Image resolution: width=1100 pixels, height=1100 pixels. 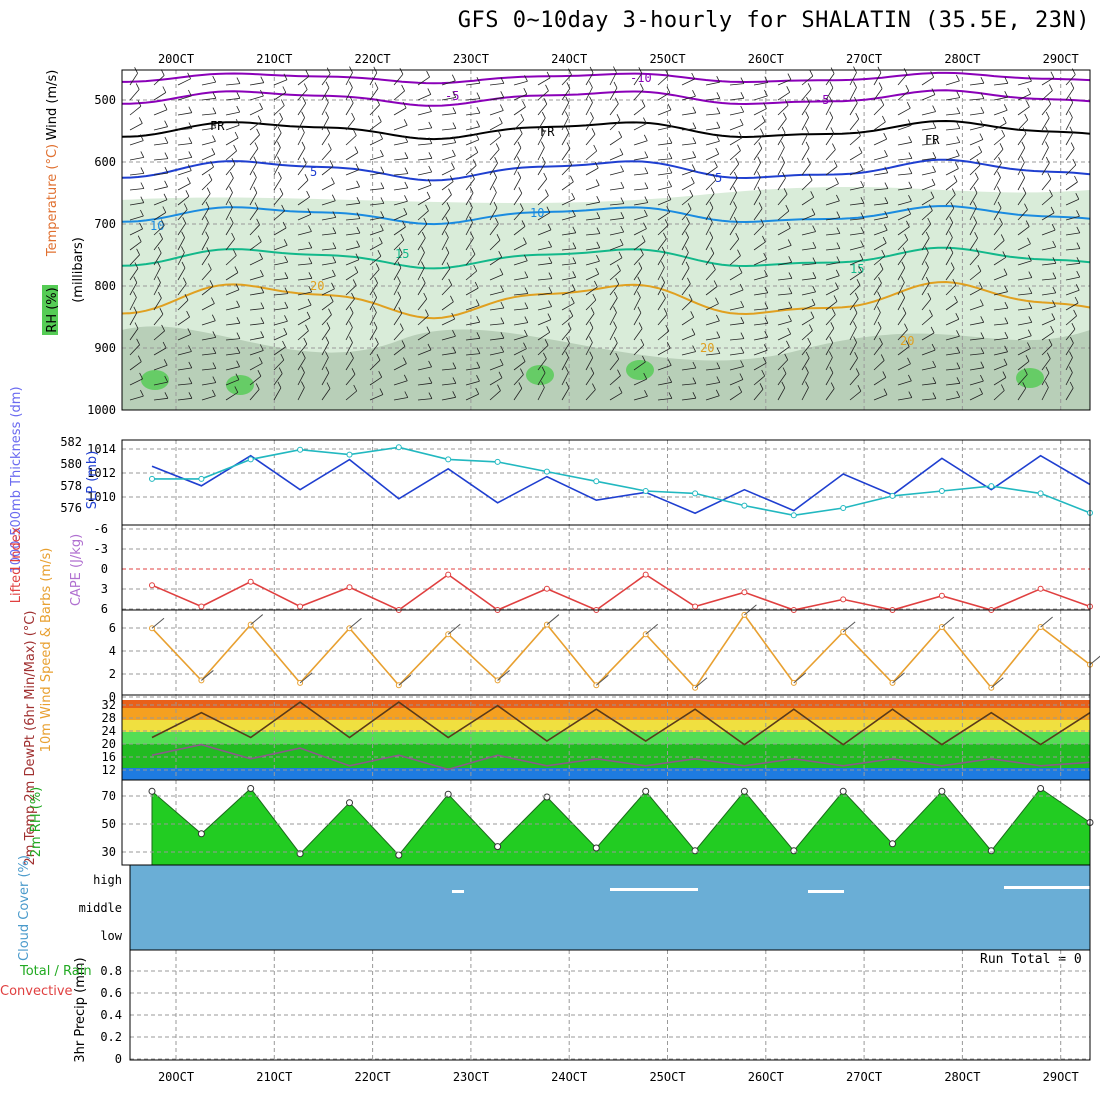 What do you see at coordinates (176, 1077) in the screenshot?
I see `date-label-bottom: 20OCT` at bounding box center [176, 1077].